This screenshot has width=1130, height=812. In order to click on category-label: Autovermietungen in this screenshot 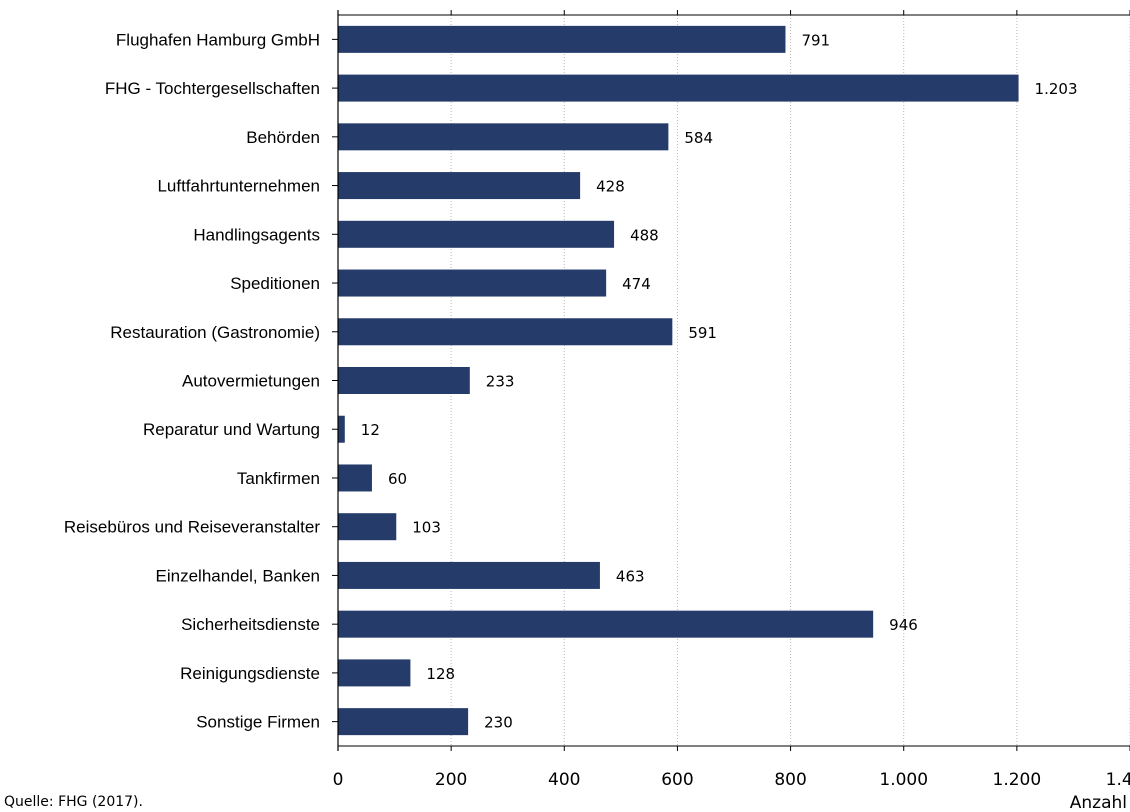, I will do `click(251, 381)`.